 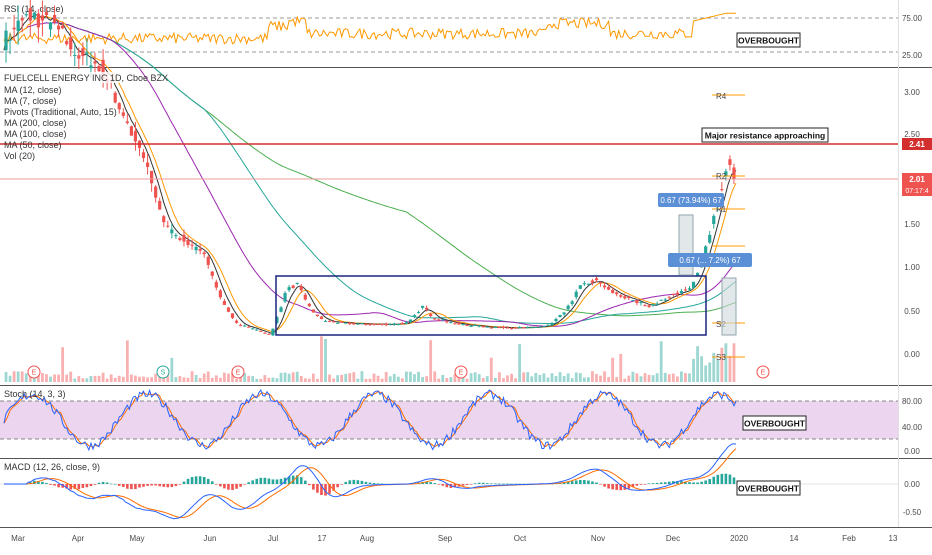 What do you see at coordinates (710, 260) in the screenshot?
I see `measure-label-2-bg` at bounding box center [710, 260].